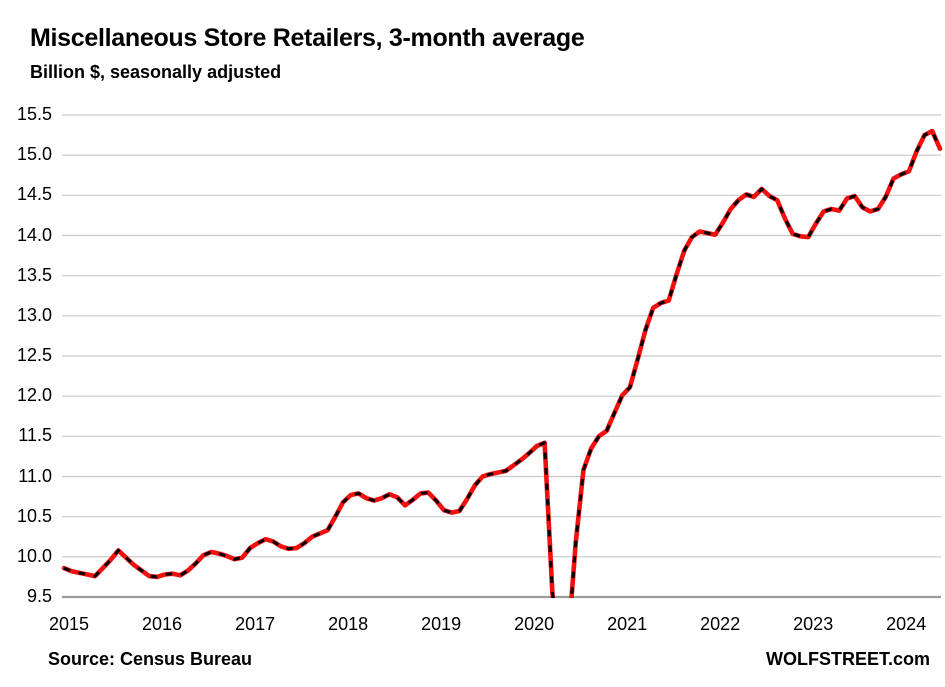  Describe the element at coordinates (627, 624) in the screenshot. I see `x-tick-label: 2021` at that location.